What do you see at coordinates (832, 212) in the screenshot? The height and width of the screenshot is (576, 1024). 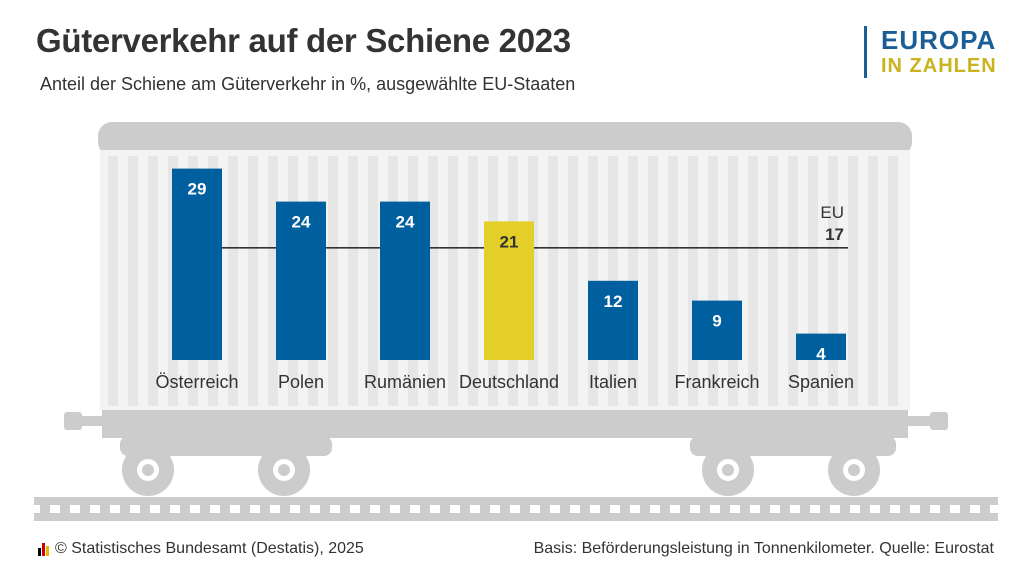 I see `eu-average-label: EU` at bounding box center [832, 212].